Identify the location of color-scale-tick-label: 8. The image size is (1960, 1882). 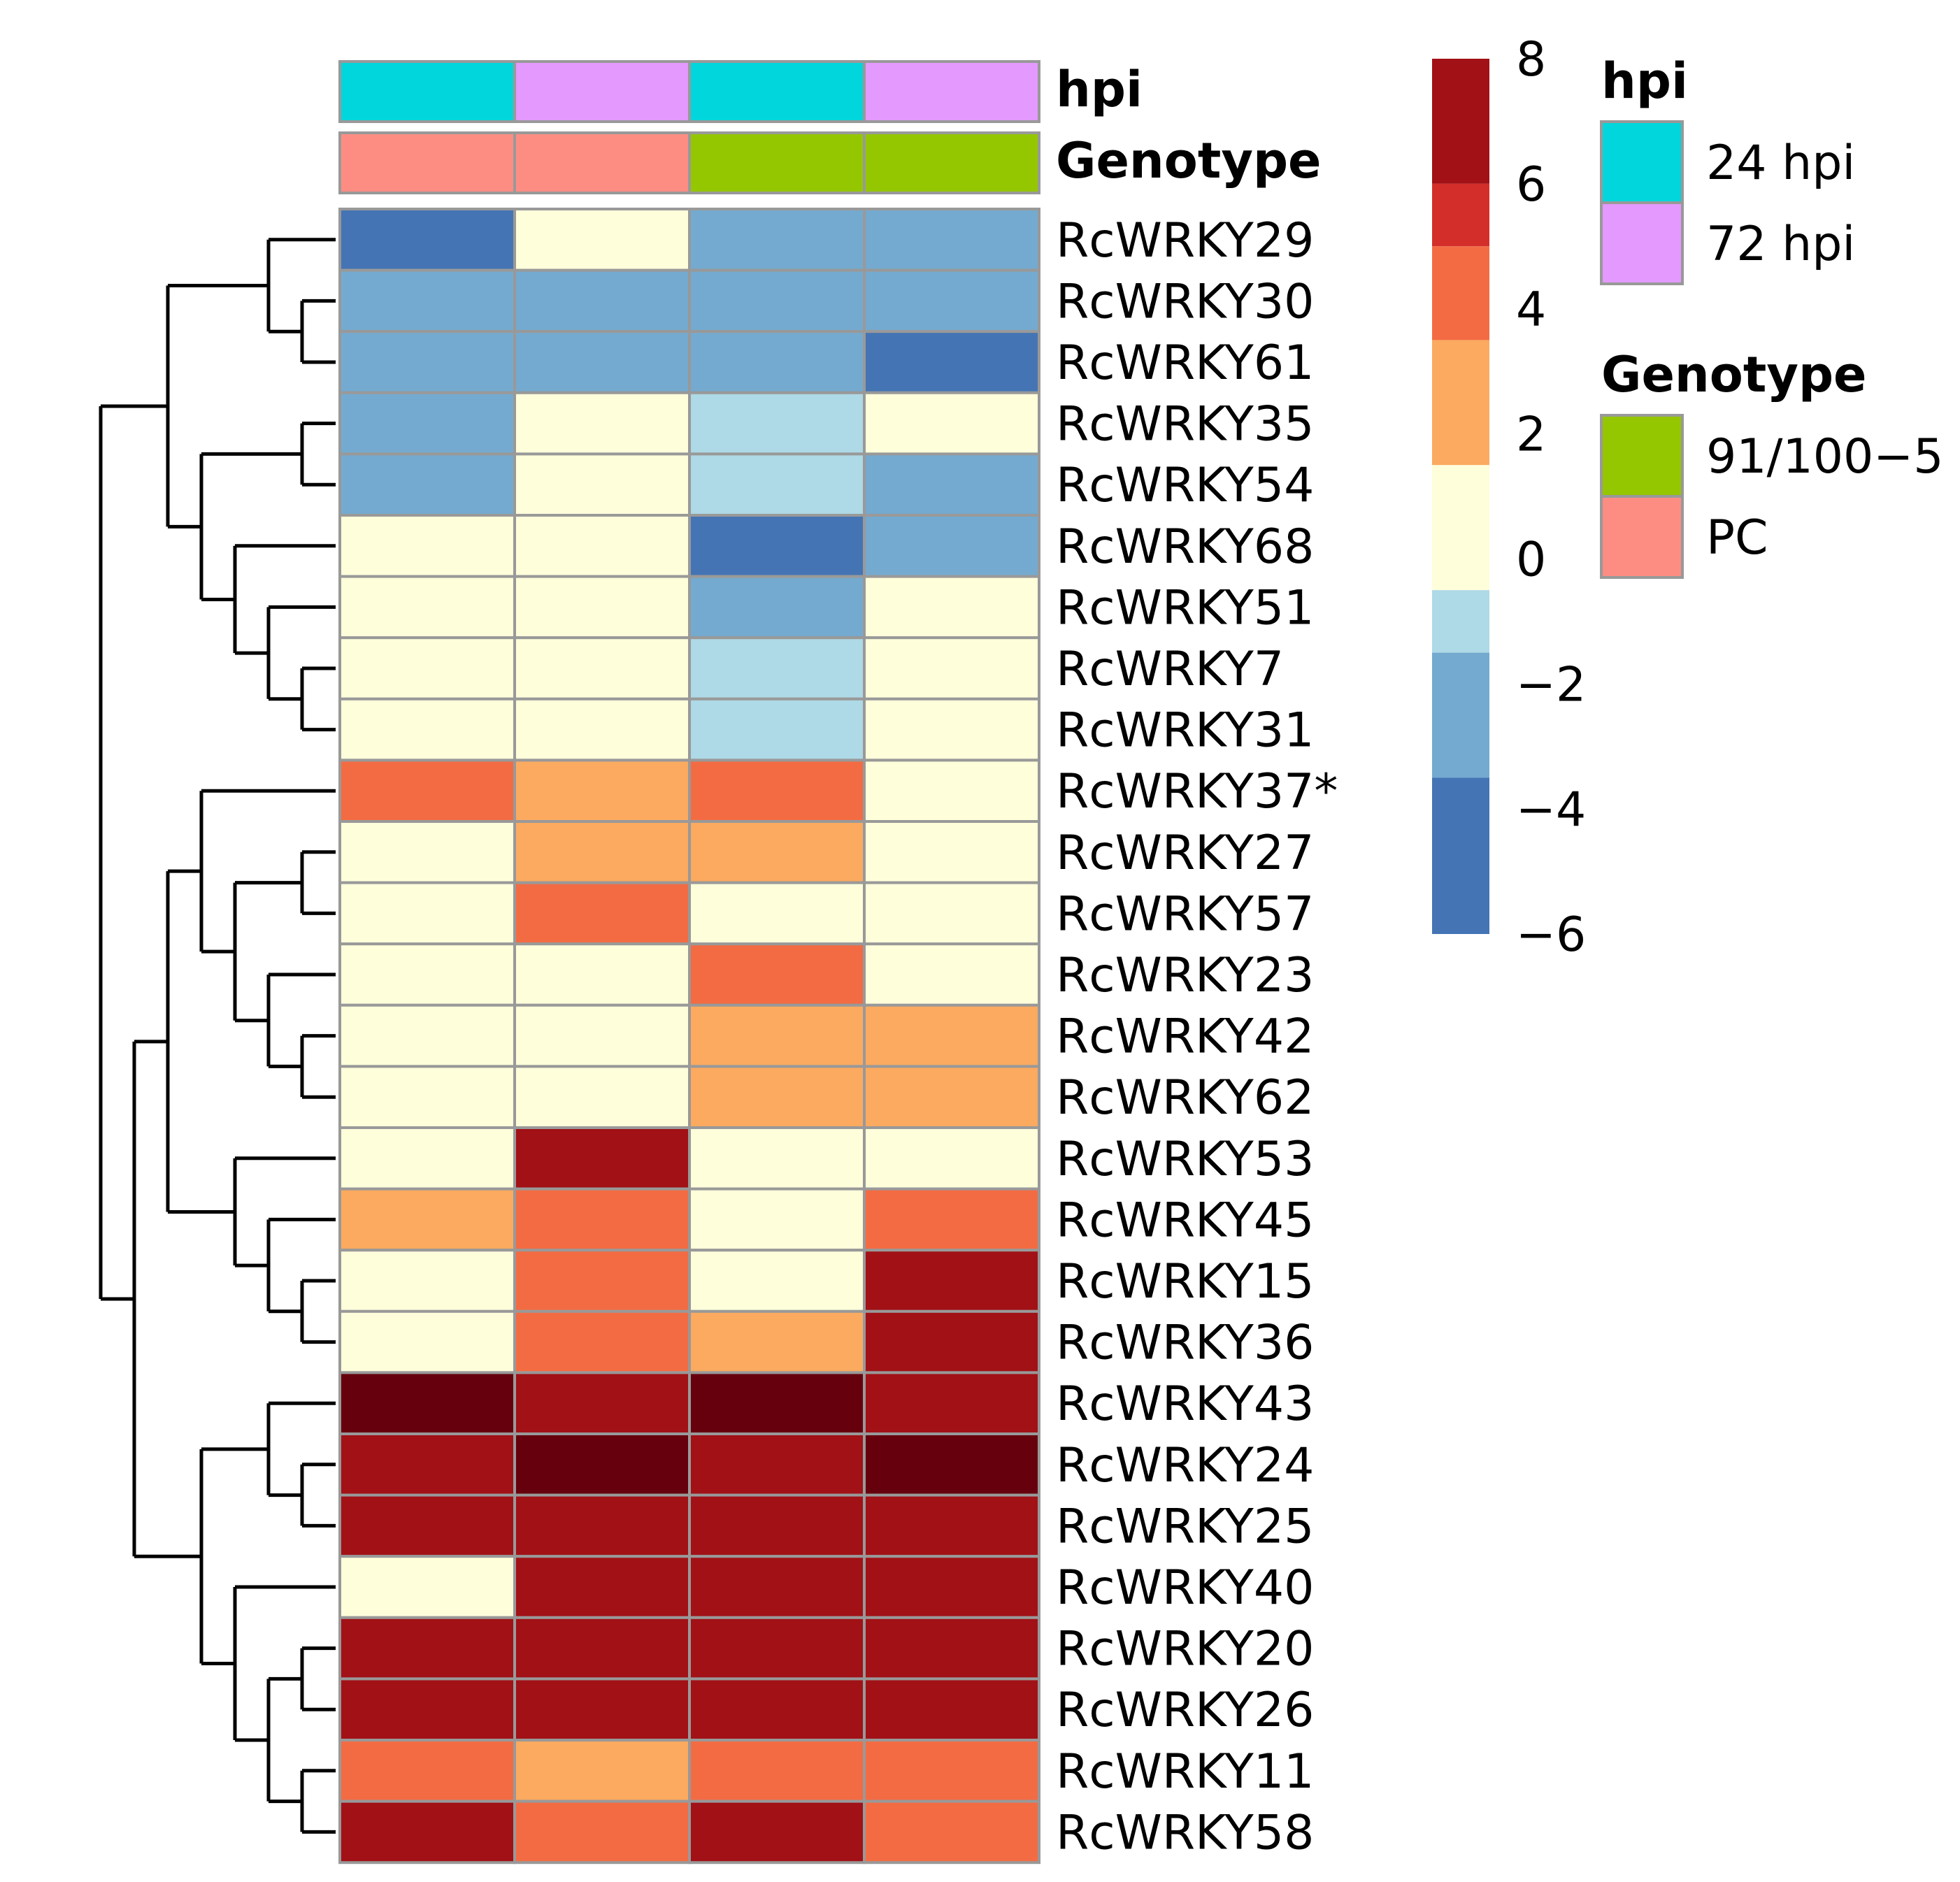
(1531, 59).